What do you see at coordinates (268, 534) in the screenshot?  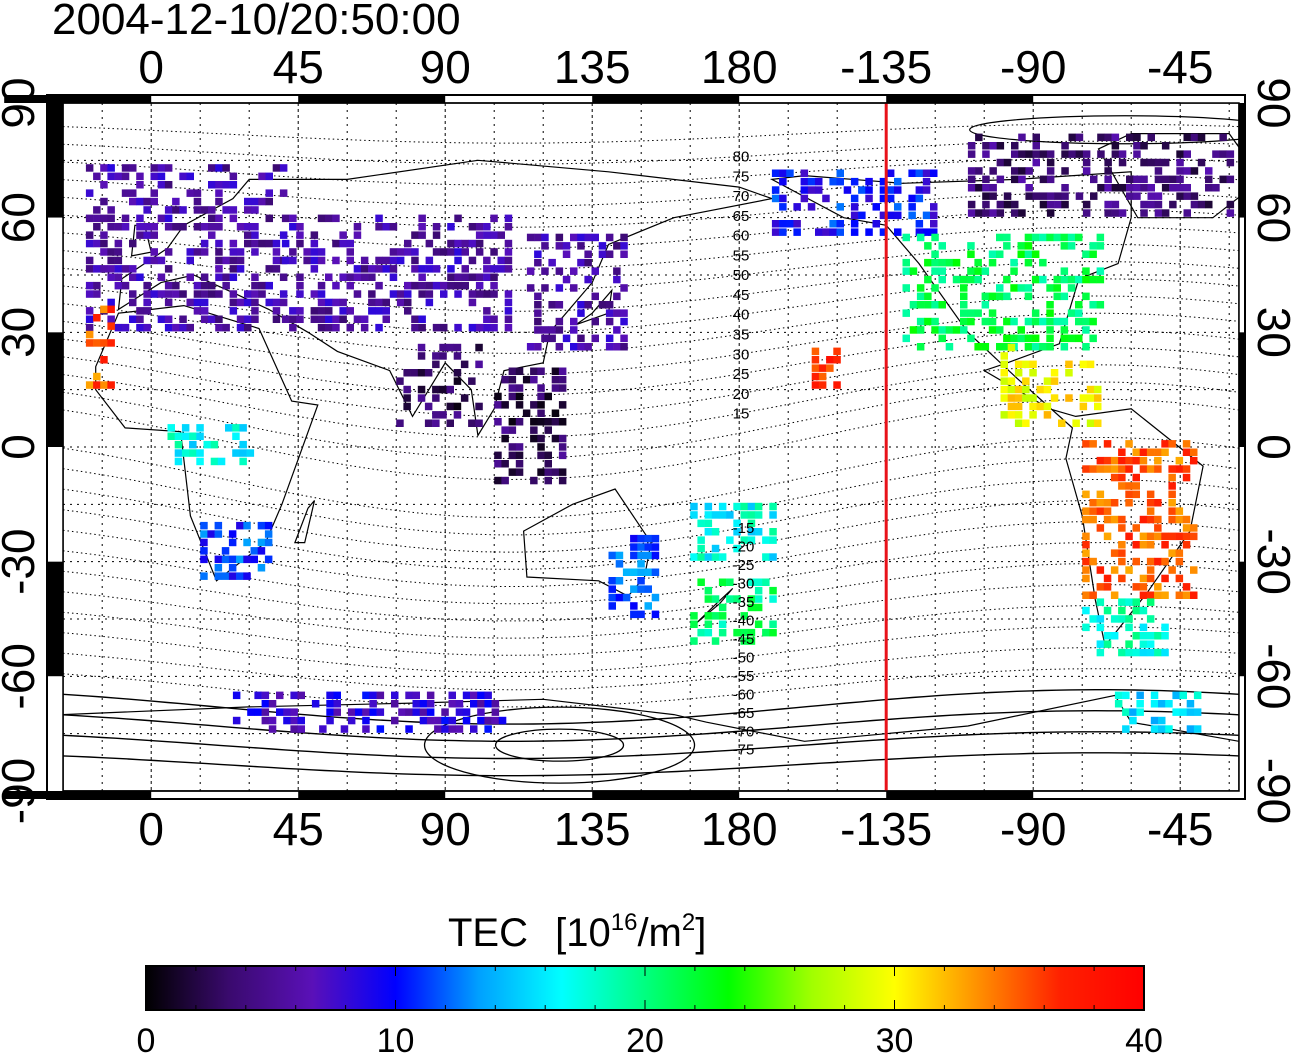 I see `tec-cell-south-africa` at bounding box center [268, 534].